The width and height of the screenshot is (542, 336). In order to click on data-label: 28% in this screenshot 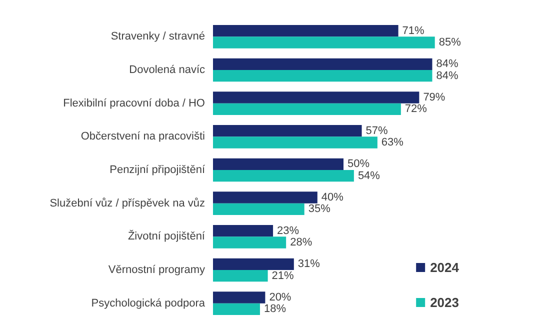, I will do `click(301, 242)`.